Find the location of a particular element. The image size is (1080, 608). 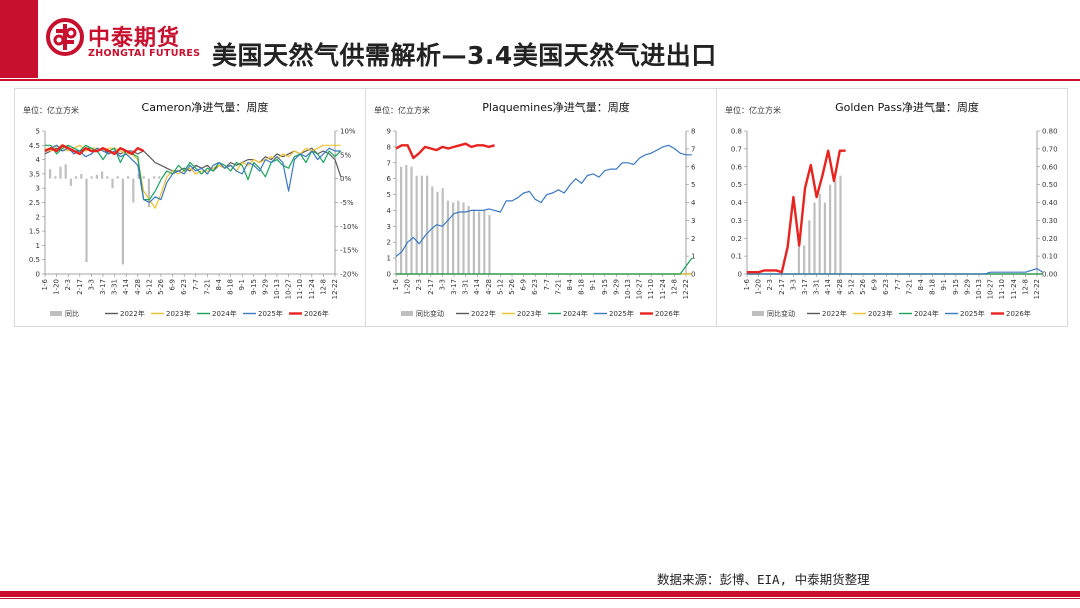

legend-label-2022: 2022年 is located at coordinates (834, 313).